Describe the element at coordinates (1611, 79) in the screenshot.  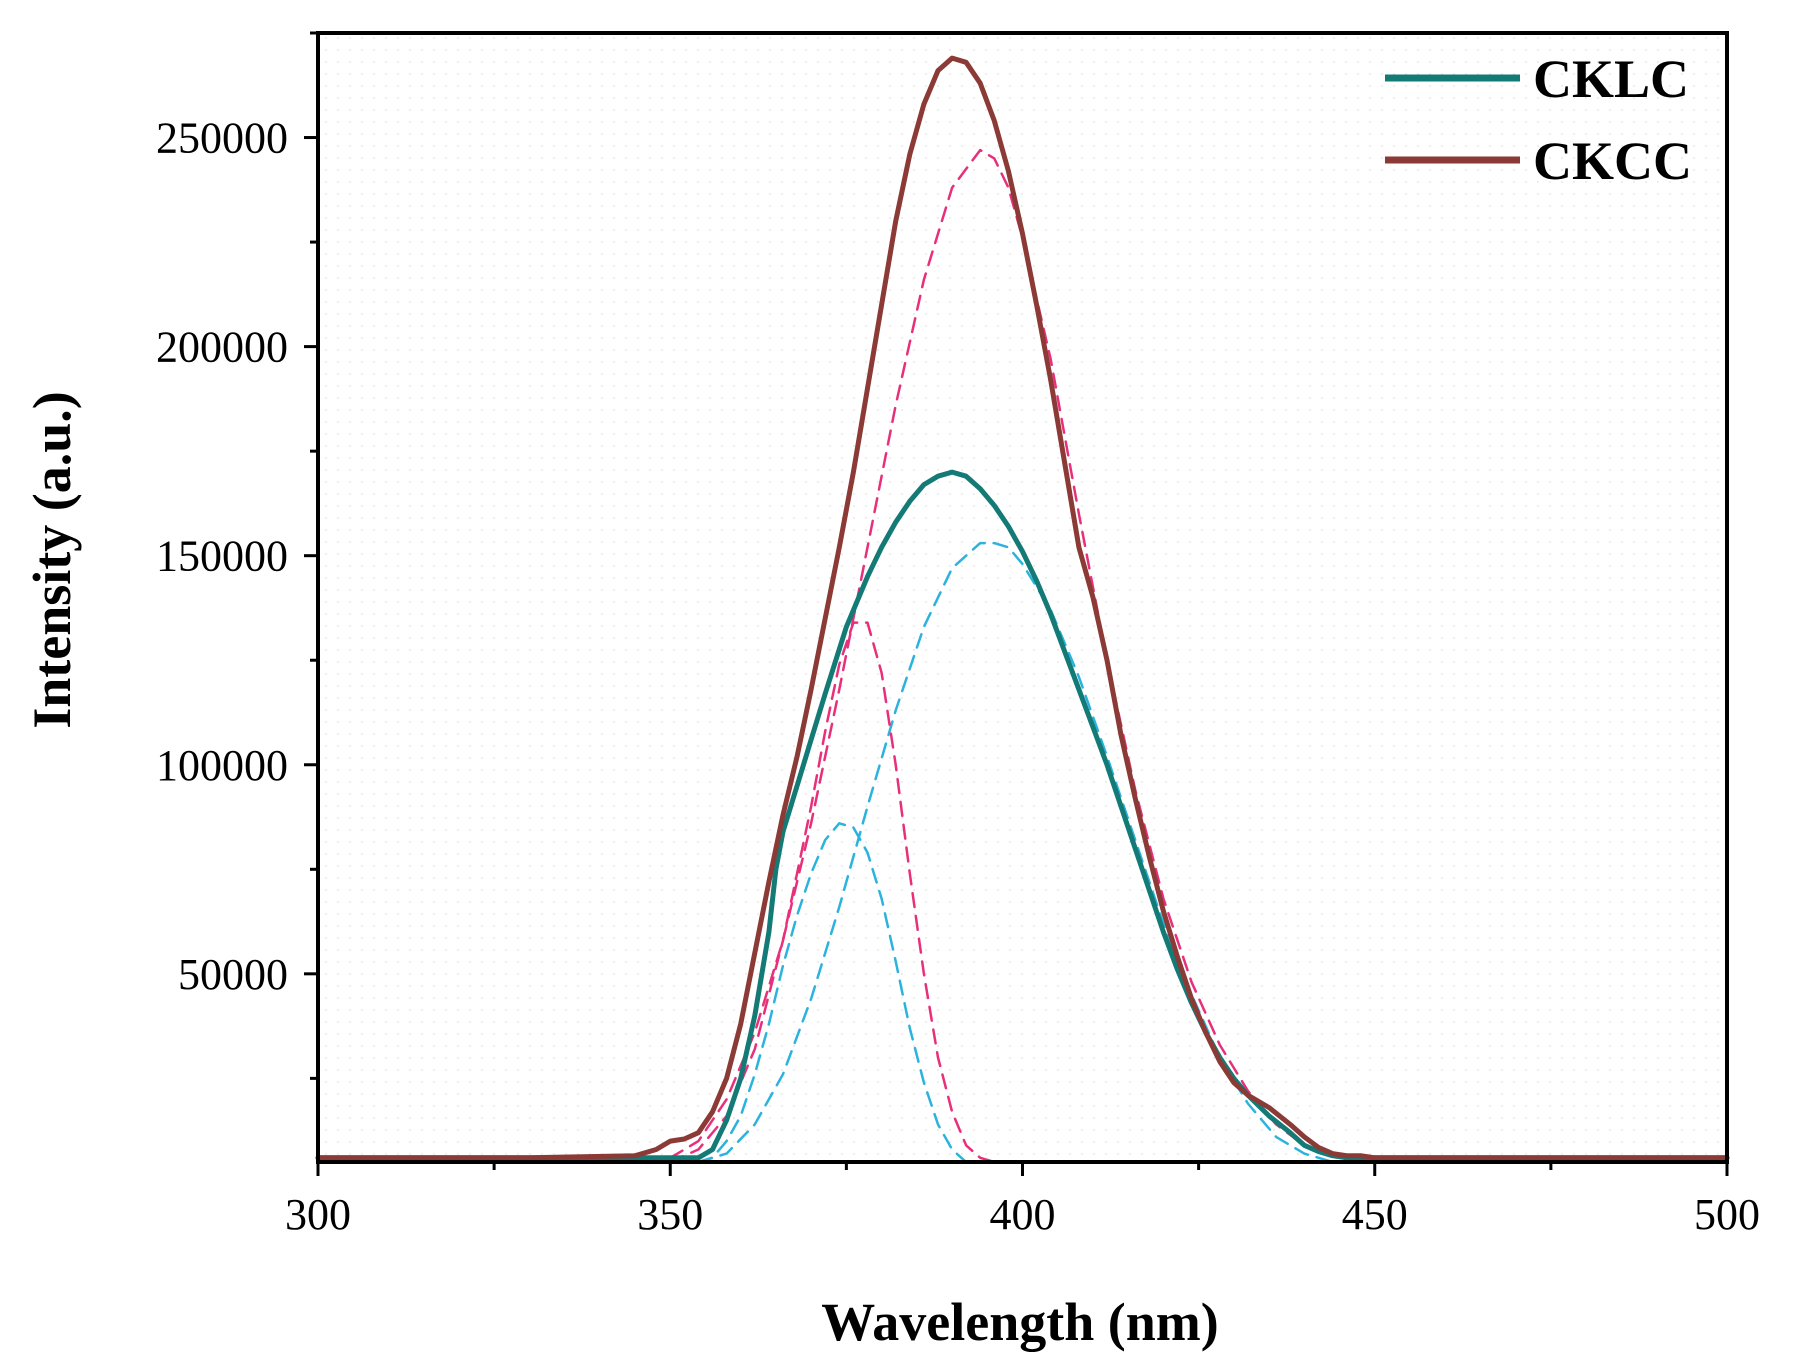
I see `legend-label-ckl: CKLC` at that location.